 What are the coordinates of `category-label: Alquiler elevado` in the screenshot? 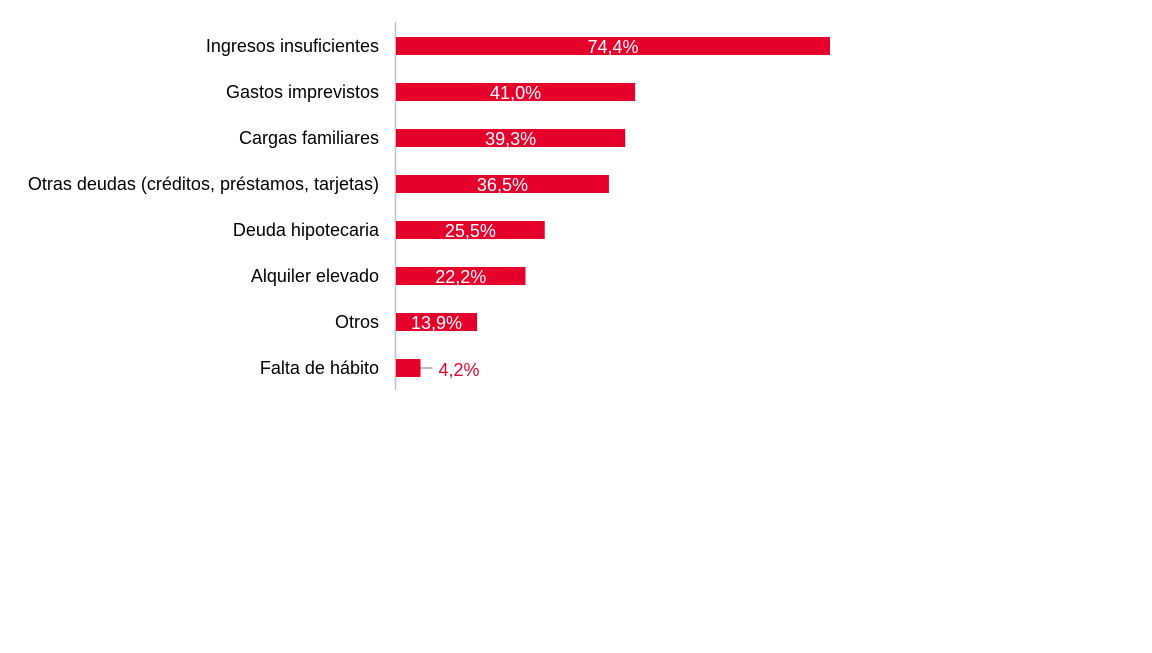 It's located at (315, 276).